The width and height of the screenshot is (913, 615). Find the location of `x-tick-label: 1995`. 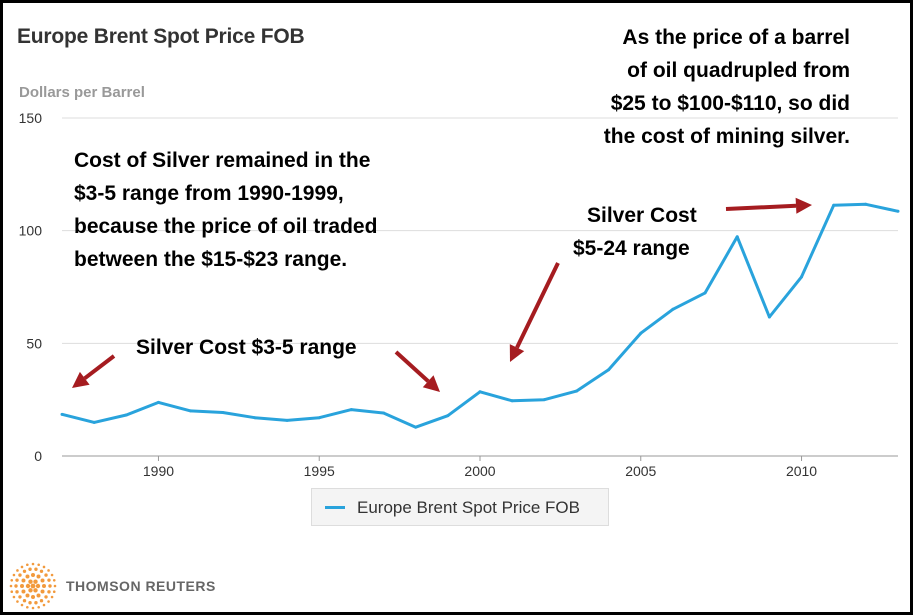

x-tick-label: 1995 is located at coordinates (319, 471).